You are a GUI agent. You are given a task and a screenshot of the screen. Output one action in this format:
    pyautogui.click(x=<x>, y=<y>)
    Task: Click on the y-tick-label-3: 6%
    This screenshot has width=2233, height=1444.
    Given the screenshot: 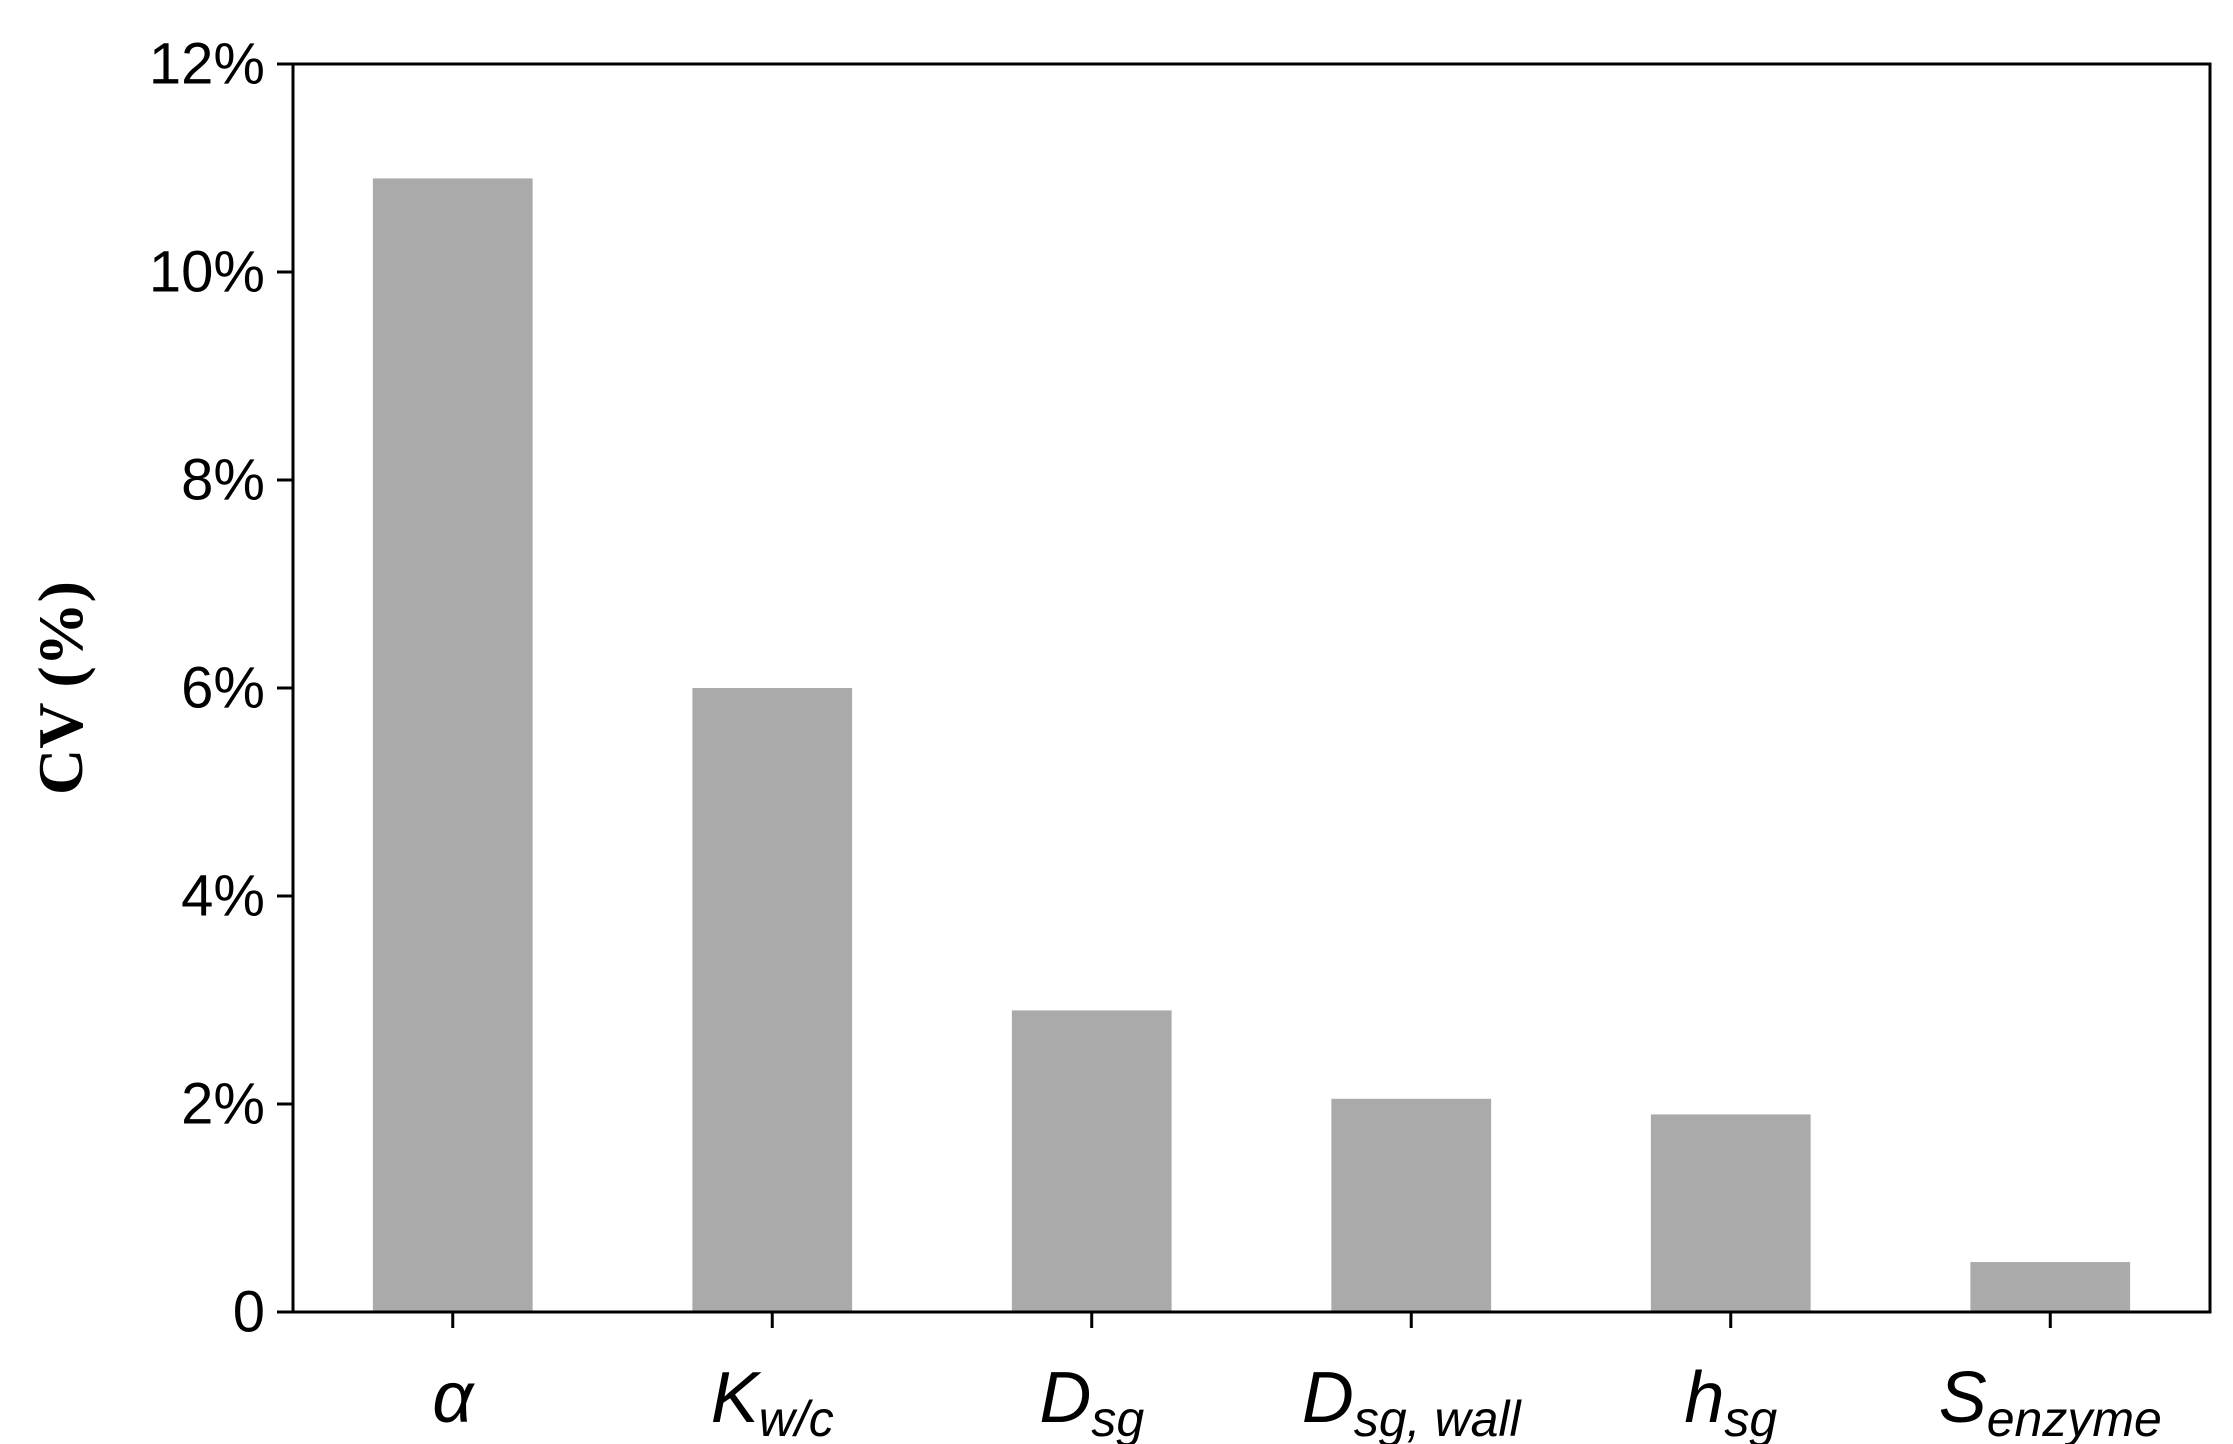 What is the action you would take?
    pyautogui.click(x=223, y=688)
    